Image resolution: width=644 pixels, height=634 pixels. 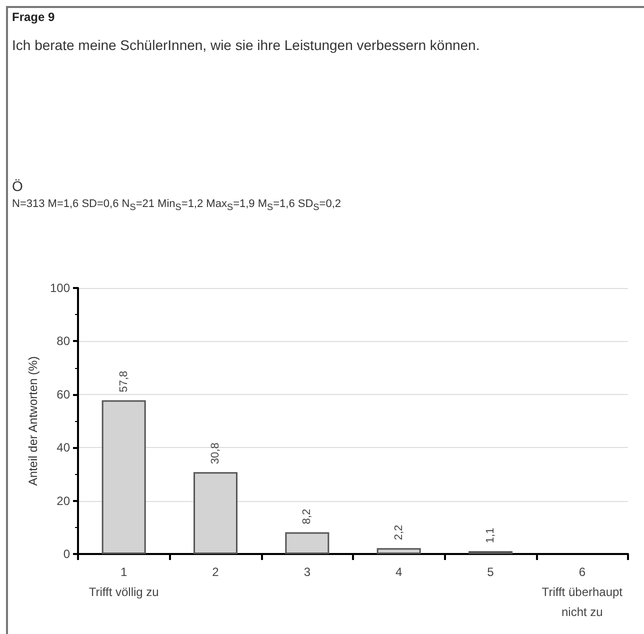 I want to click on data-label: 57,8, so click(x=124, y=381).